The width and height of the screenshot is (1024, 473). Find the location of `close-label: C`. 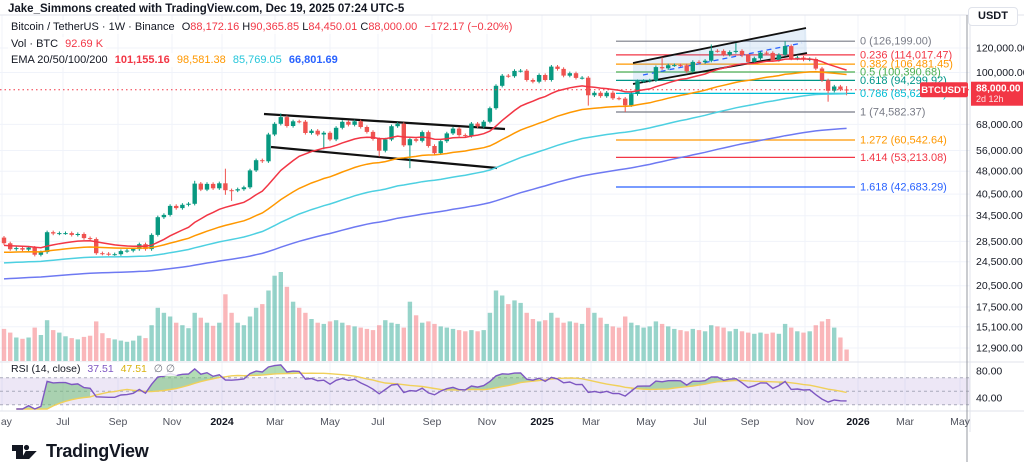

close-label: C is located at coordinates (364, 27).